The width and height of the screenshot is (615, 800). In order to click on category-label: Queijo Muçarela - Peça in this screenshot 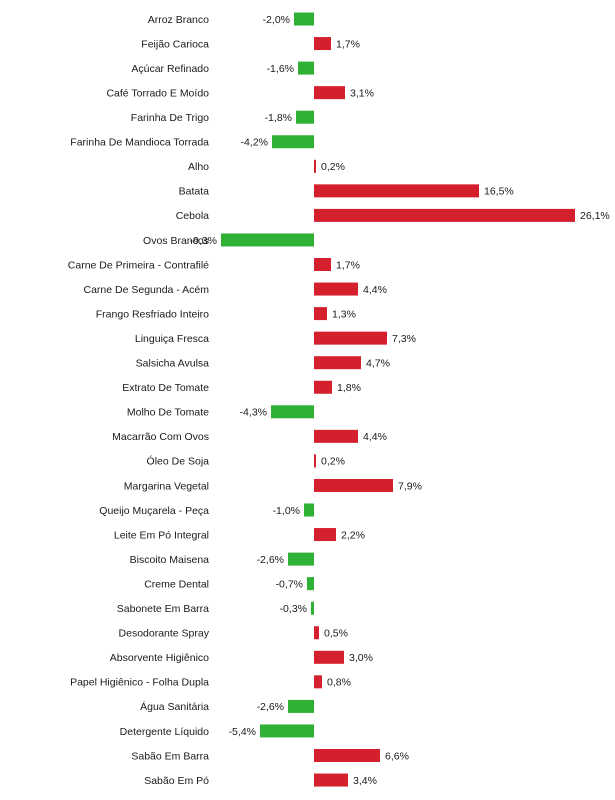, I will do `click(154, 511)`.